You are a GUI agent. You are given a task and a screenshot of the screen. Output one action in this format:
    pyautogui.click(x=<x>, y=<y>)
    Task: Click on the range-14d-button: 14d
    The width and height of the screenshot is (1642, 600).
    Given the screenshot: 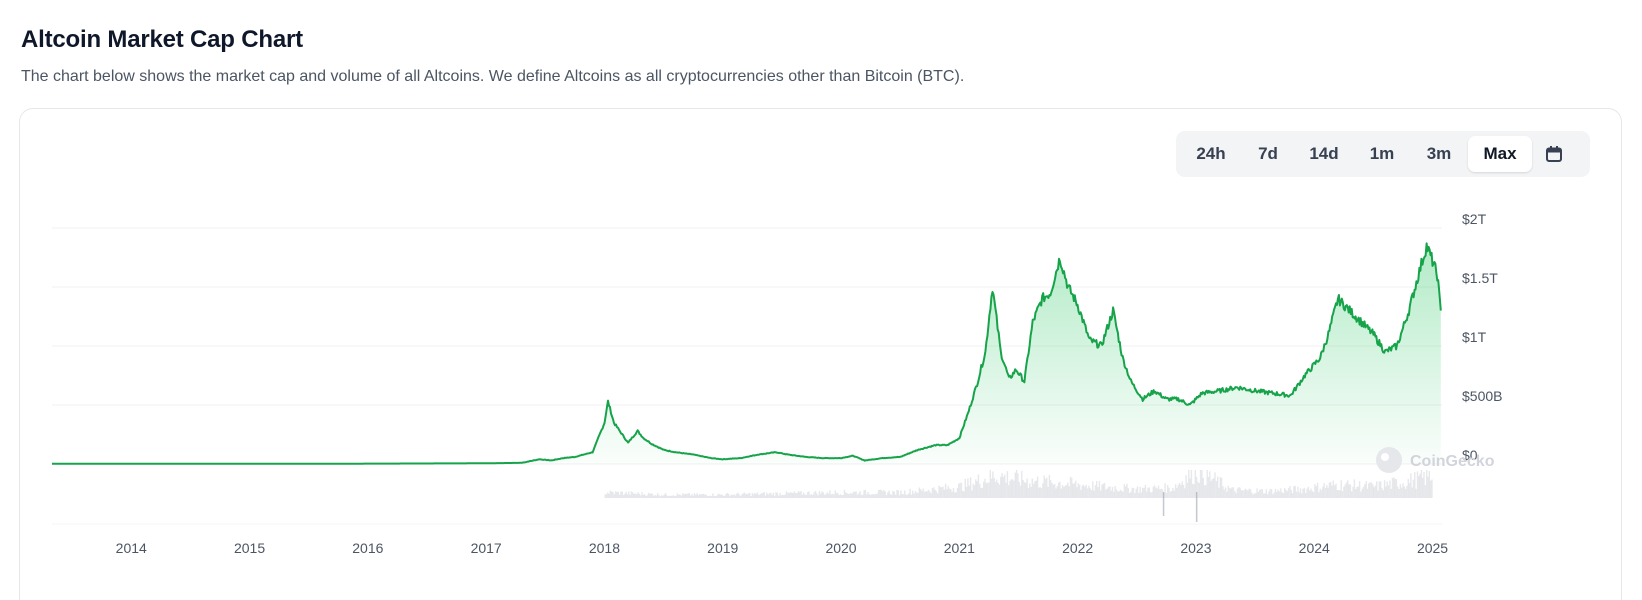 What is the action you would take?
    pyautogui.click(x=1324, y=154)
    